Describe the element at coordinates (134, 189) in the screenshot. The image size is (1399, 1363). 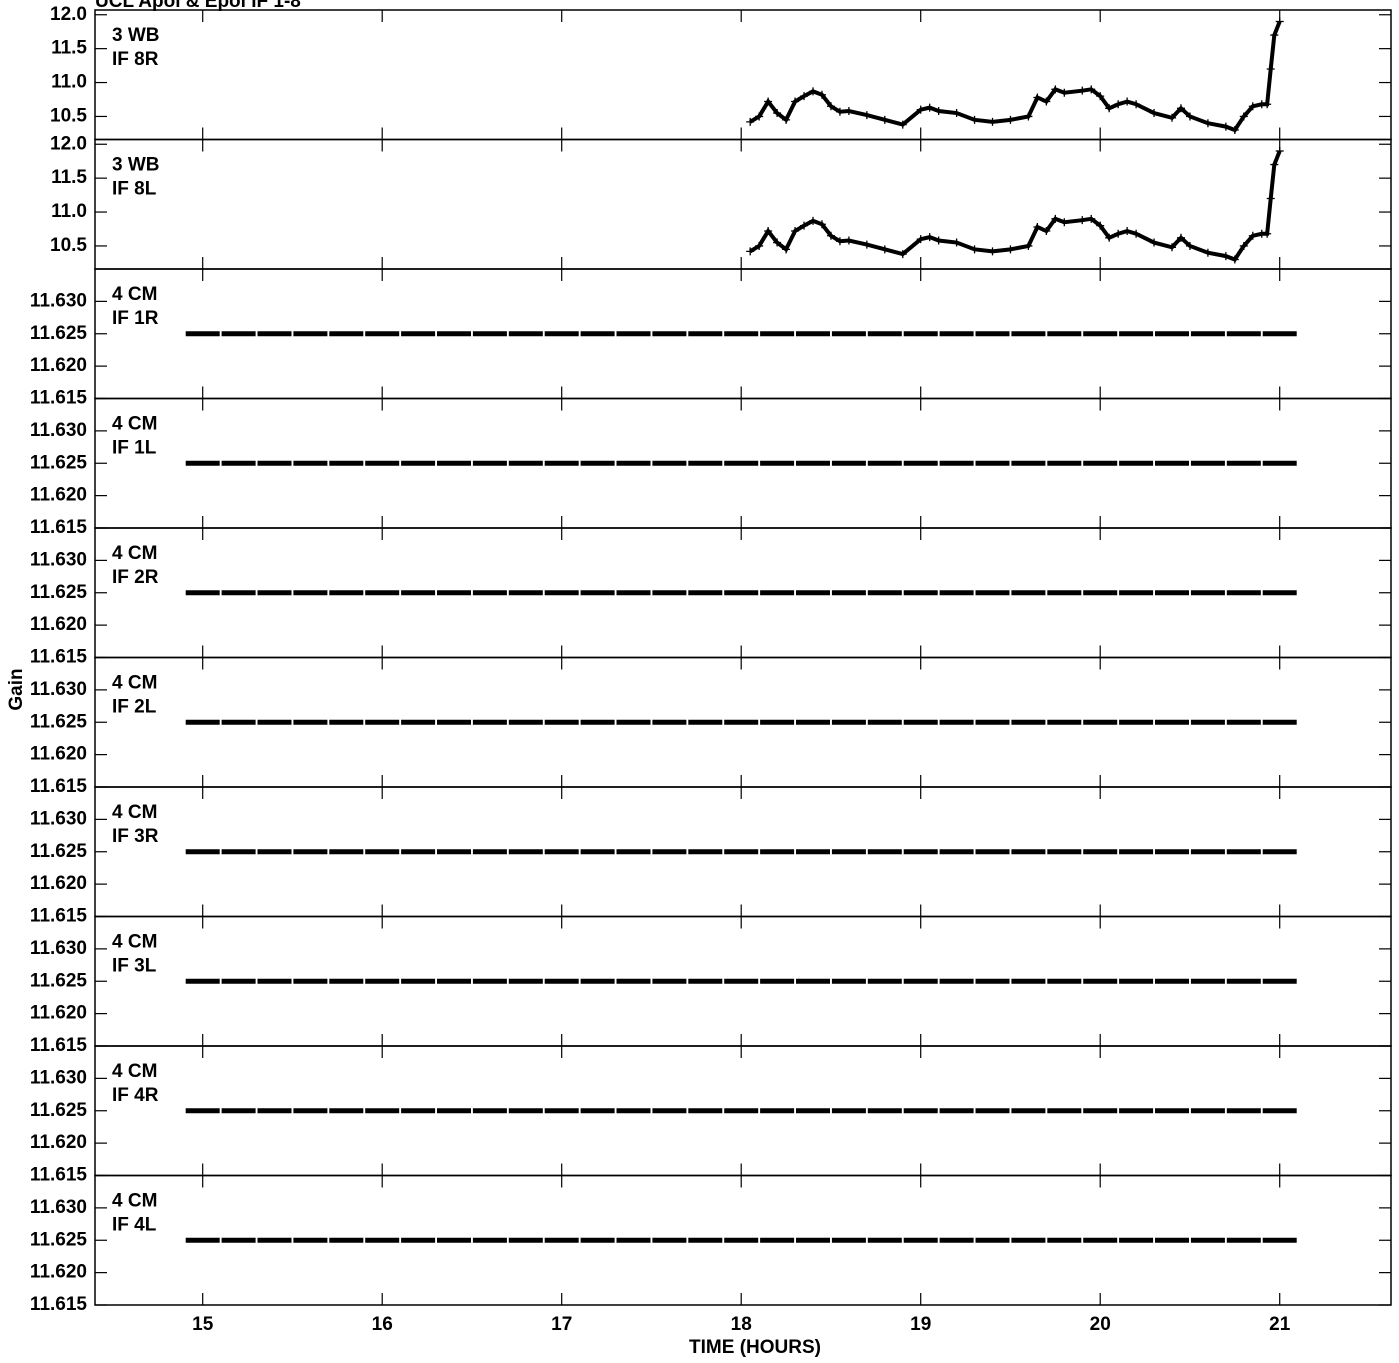
I see `panel-label: IF 8L` at that location.